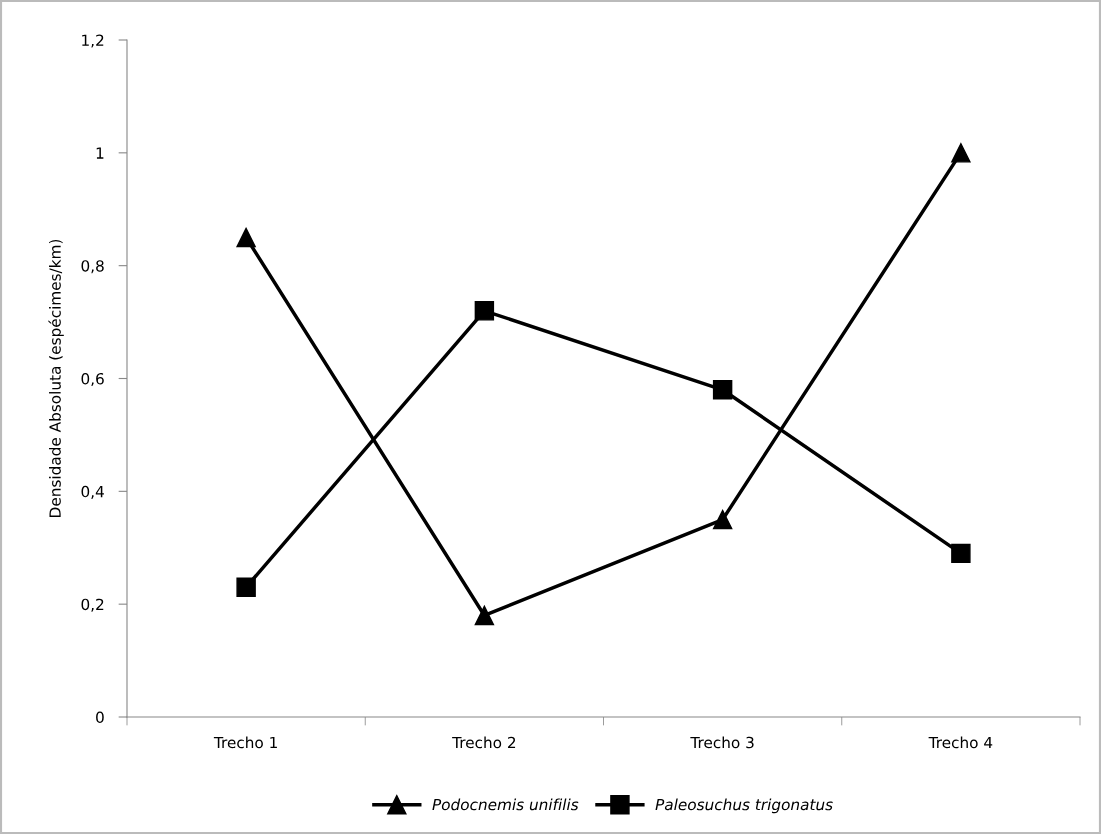  What do you see at coordinates (484, 742) in the screenshot?
I see `x-tick-label: Trecho 2` at bounding box center [484, 742].